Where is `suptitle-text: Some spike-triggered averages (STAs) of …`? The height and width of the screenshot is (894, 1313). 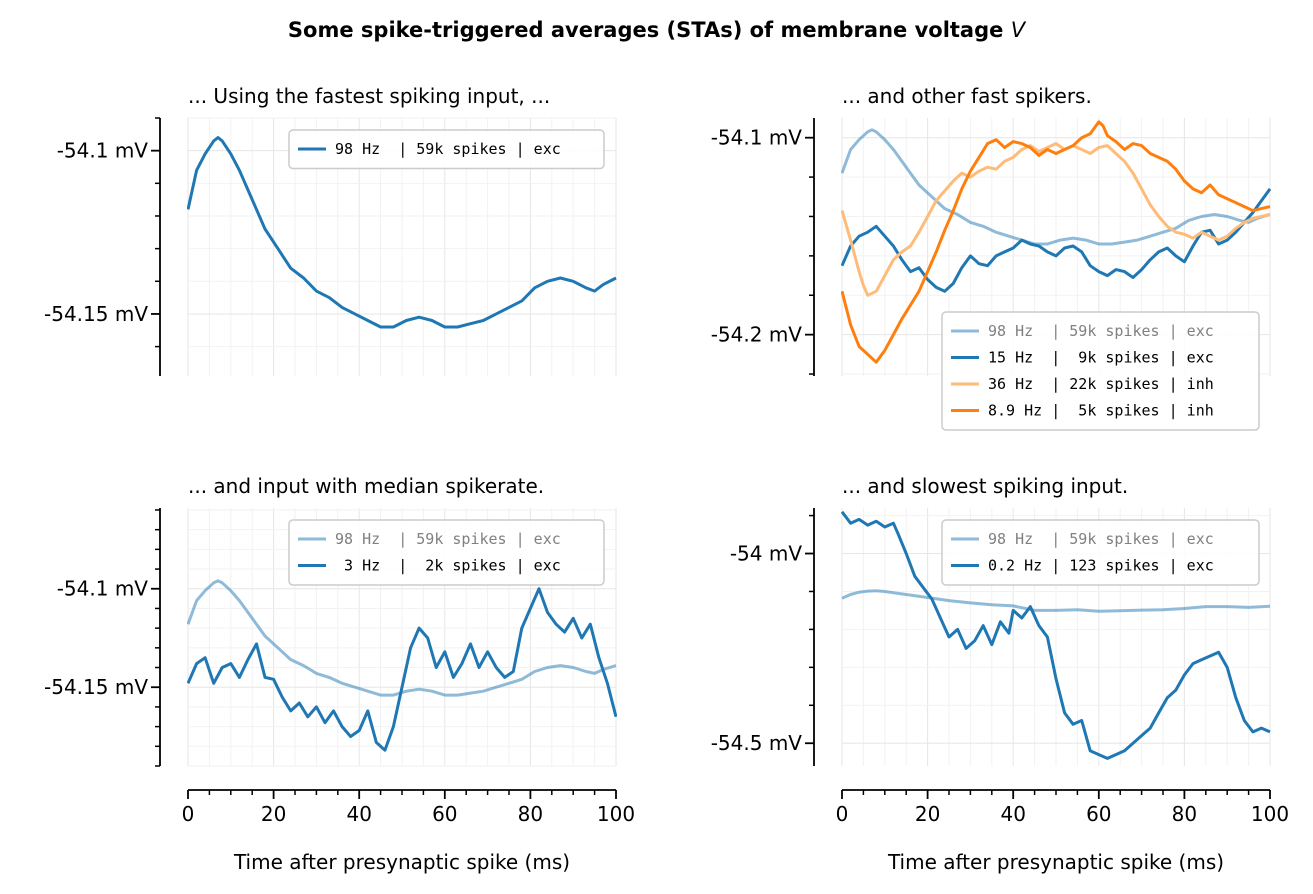 suptitle-text: Some spike-triggered averages (STAs) of … is located at coordinates (645, 30).